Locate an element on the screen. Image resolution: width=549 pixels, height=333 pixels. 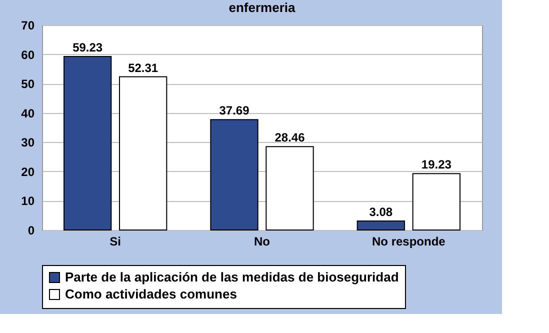
data-label: 28.46 is located at coordinates (290, 137).